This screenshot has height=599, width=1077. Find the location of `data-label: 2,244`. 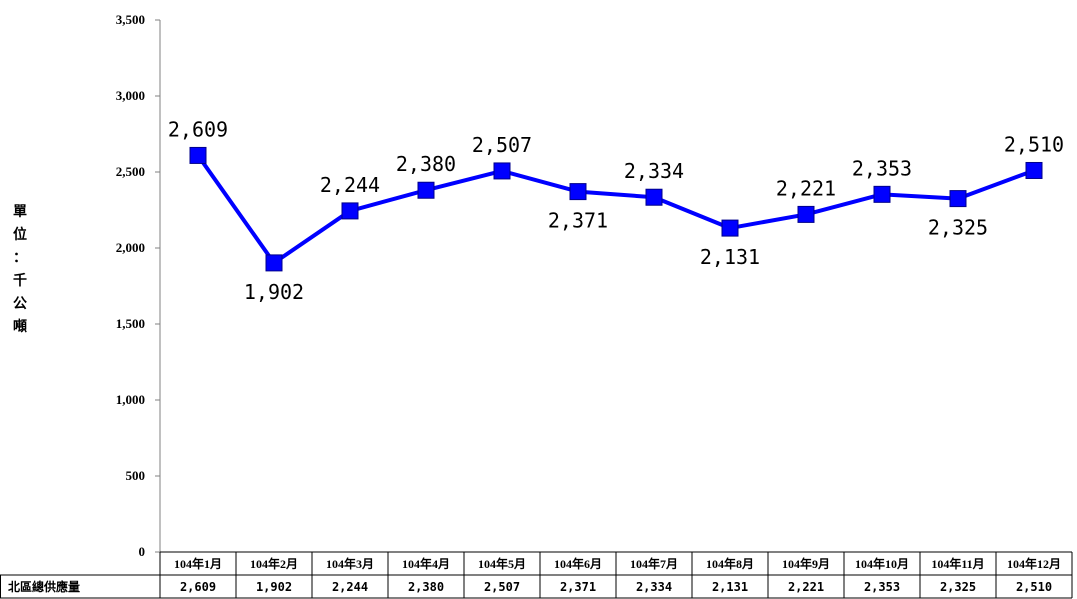

data-label: 2,244 is located at coordinates (350, 185).